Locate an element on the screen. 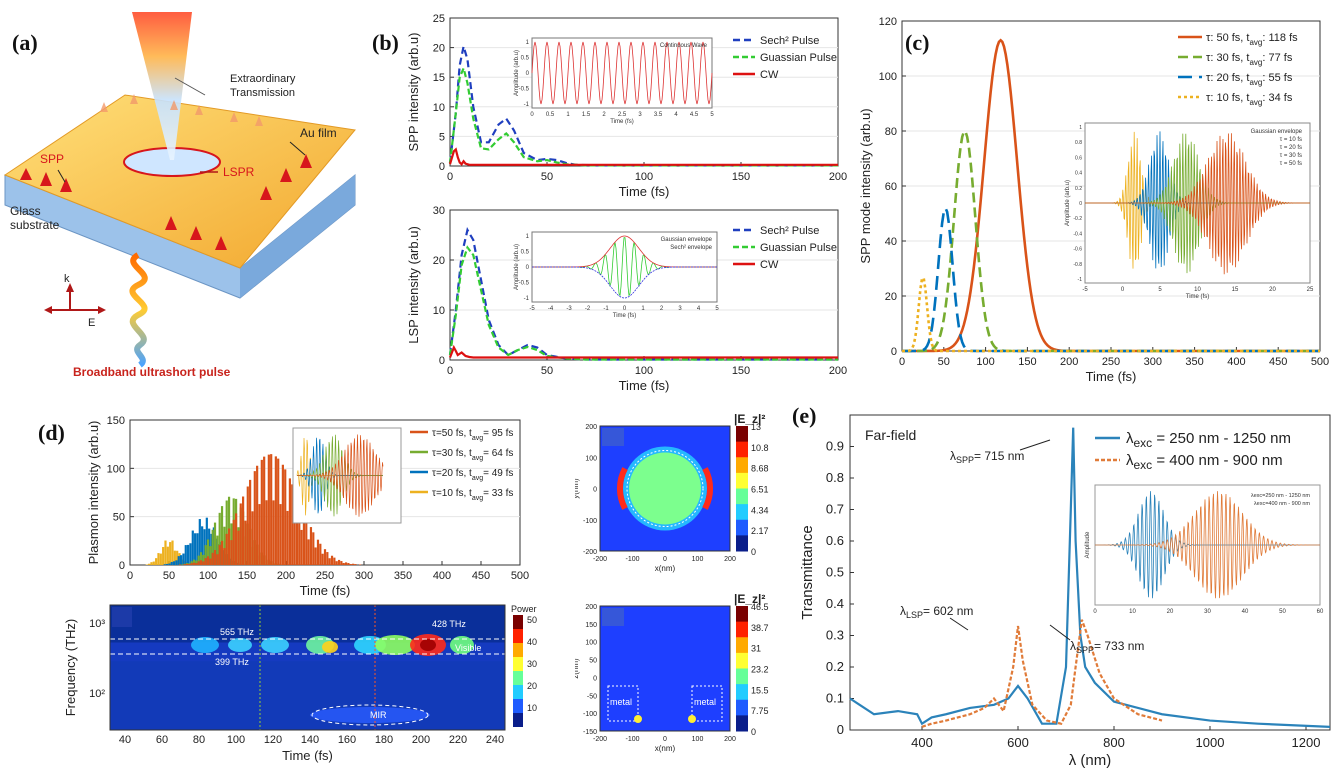 This screenshot has height=770, width=1342. inset-y-tick: -0.8 is located at coordinates (1077, 265).